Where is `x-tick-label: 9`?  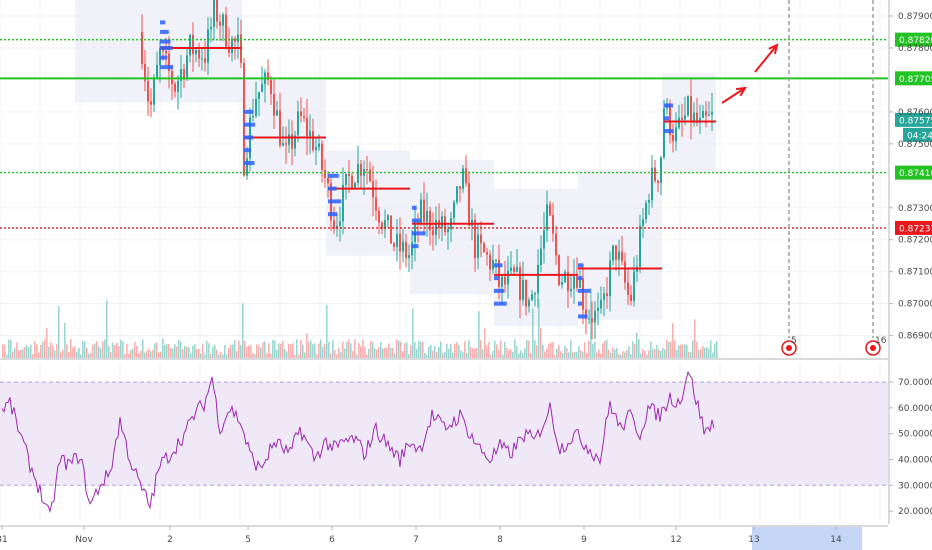
x-tick-label: 9 is located at coordinates (584, 540).